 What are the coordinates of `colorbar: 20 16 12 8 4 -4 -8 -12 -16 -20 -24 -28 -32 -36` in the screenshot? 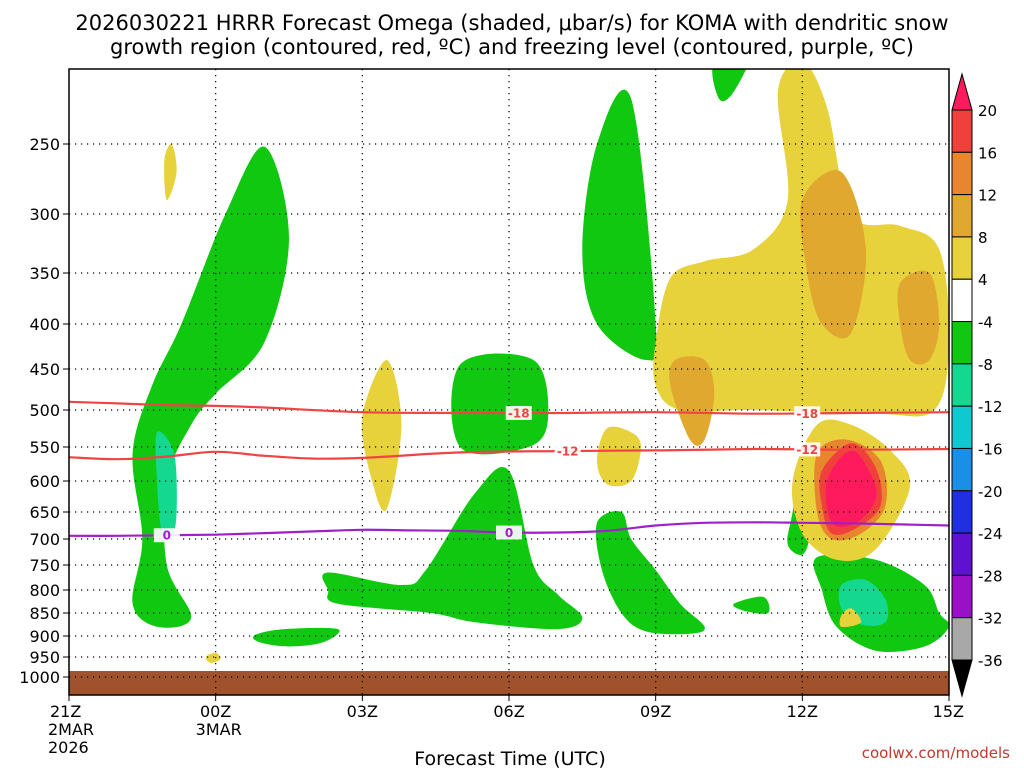 It's located at (977, 385).